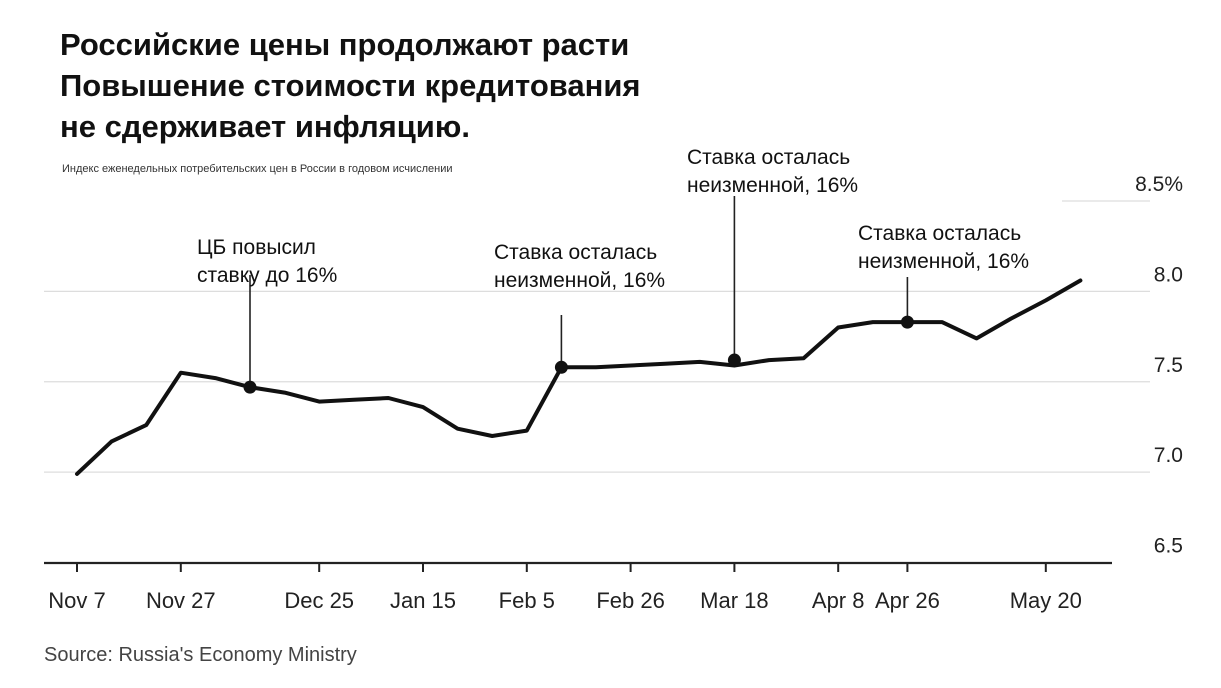 The width and height of the screenshot is (1221, 688). What do you see at coordinates (345, 44) in the screenshot?
I see `title-line-1: Российские цены продолжают расти` at bounding box center [345, 44].